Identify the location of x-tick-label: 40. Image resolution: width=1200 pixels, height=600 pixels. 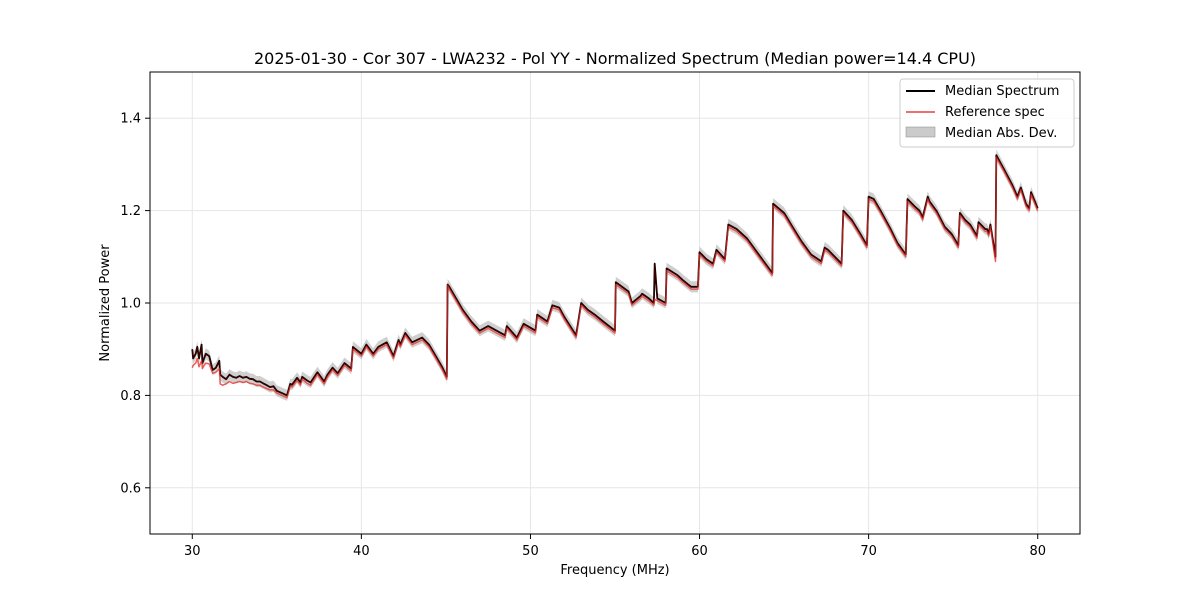
(361, 551).